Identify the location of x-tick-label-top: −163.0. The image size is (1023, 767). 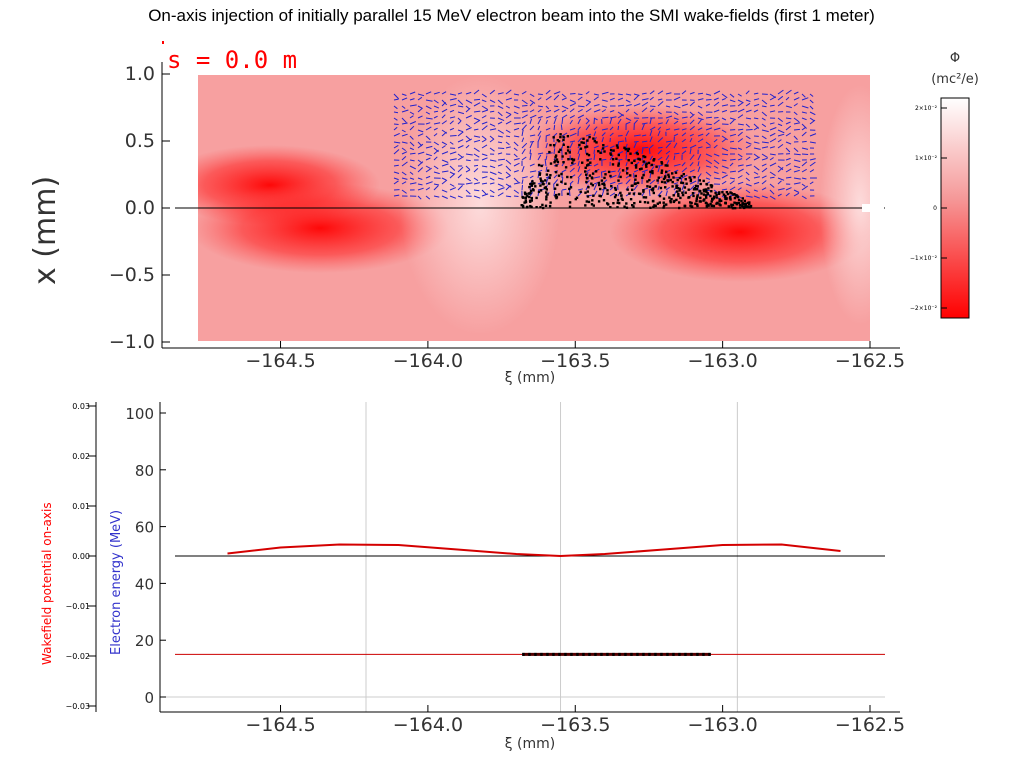
(722, 361).